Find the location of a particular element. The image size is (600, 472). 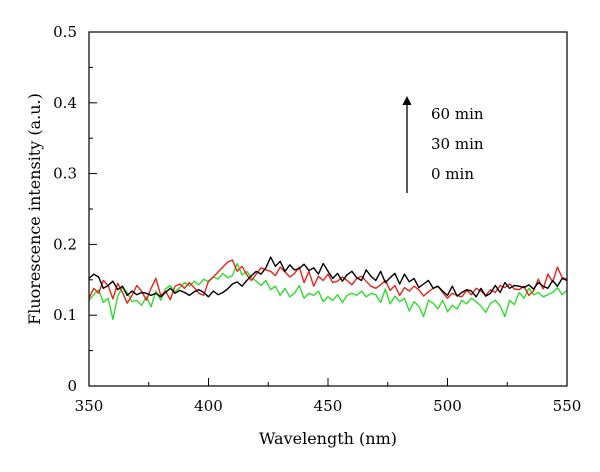

y-tick-label: 0.3 is located at coordinates (65, 174).